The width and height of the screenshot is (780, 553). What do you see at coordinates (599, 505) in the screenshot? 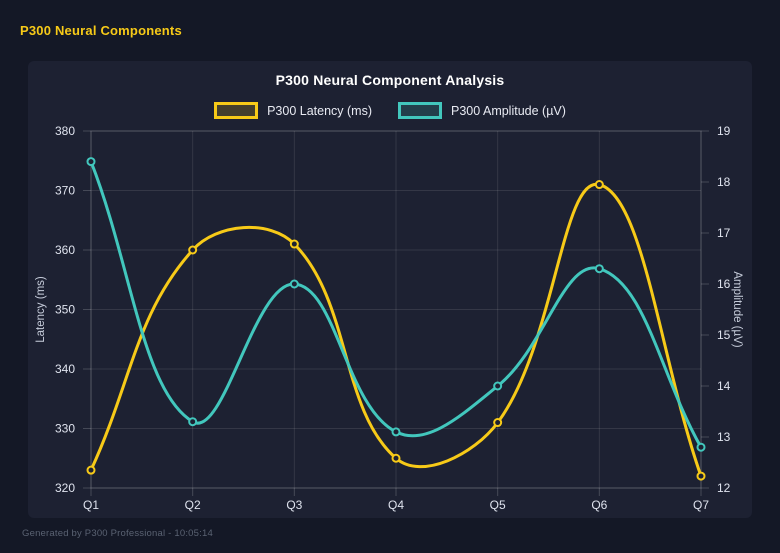
I see `x-axis-category-label: Q6` at bounding box center [599, 505].